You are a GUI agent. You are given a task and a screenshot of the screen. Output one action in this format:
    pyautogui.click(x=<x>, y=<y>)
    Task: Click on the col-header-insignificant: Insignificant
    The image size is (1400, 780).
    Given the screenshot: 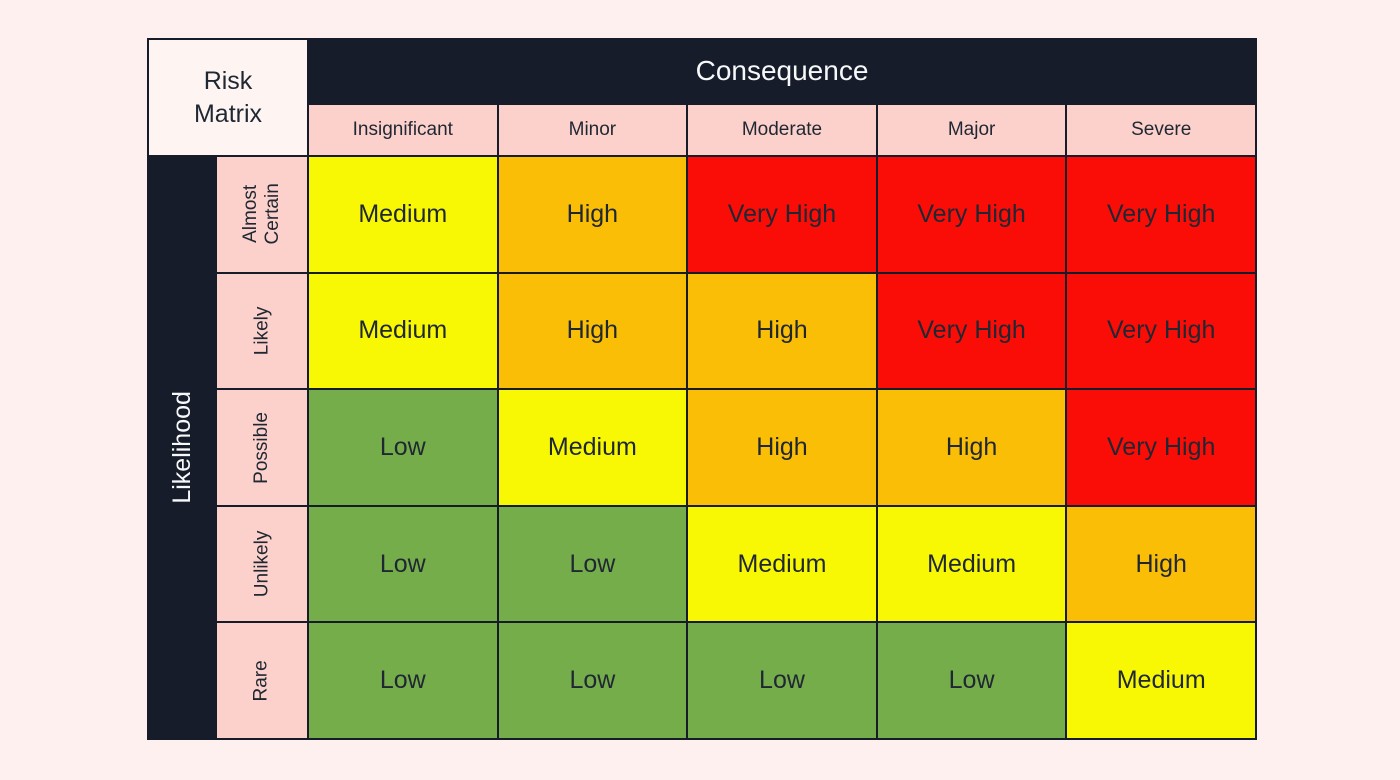 What is the action you would take?
    pyautogui.click(x=403, y=130)
    